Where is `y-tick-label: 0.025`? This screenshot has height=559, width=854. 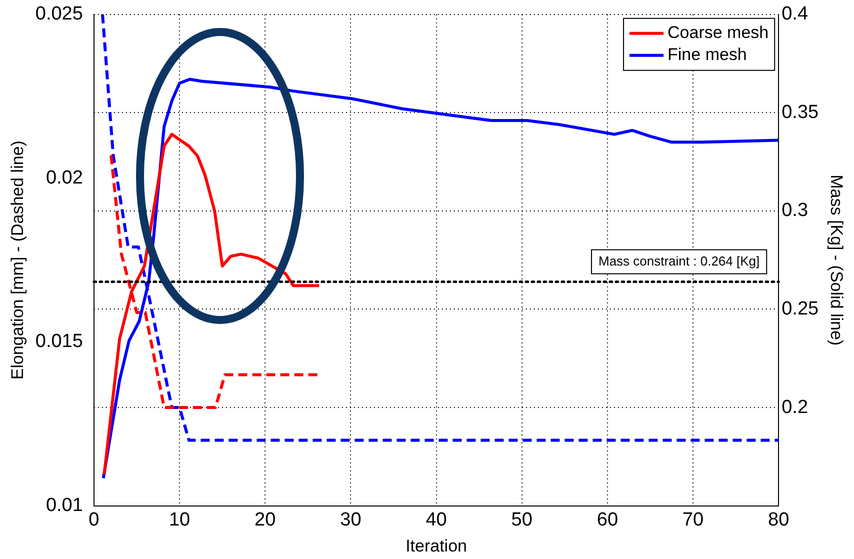 y-tick-label: 0.025 is located at coordinates (59, 14).